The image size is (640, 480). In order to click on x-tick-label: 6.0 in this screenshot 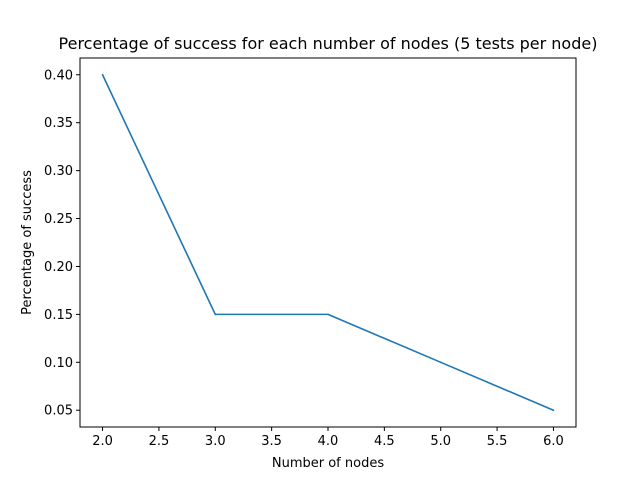, I will do `click(553, 441)`.